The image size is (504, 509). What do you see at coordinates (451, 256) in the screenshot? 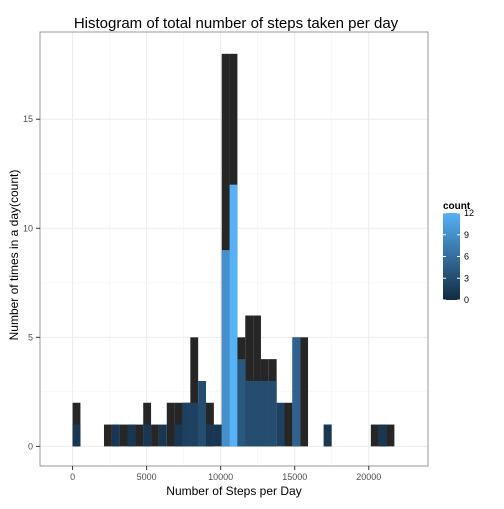
I see `legend-colorbar` at bounding box center [451, 256].